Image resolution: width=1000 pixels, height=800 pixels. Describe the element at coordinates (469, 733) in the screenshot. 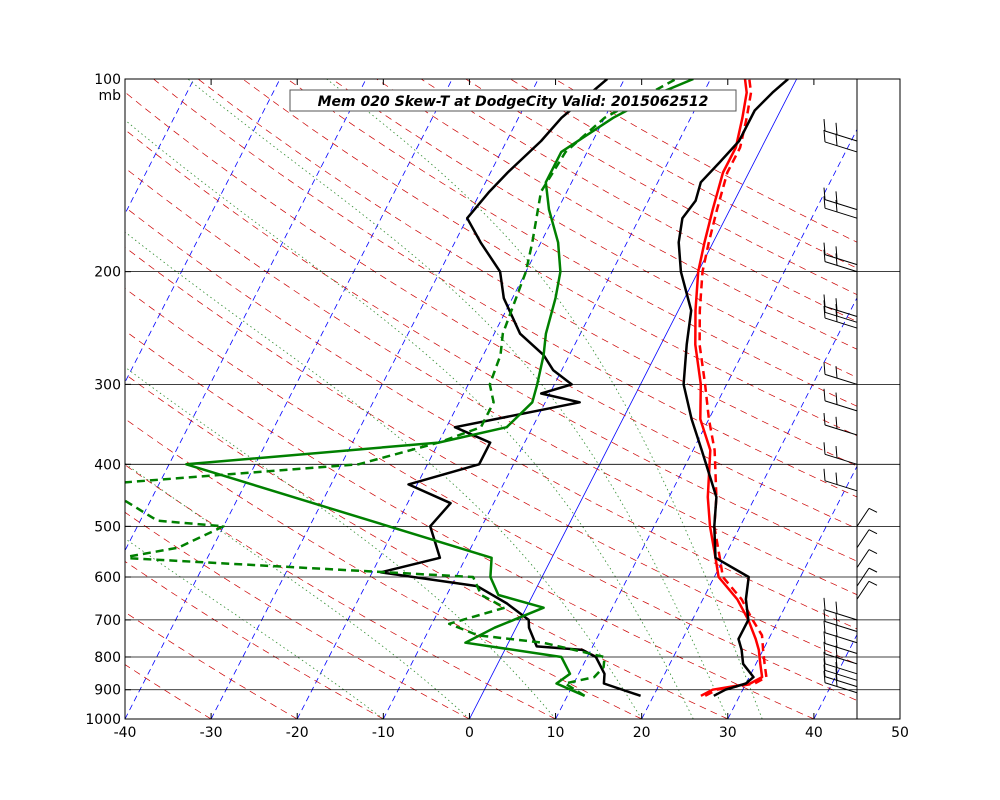

I see `x-tick-label: 0` at that location.